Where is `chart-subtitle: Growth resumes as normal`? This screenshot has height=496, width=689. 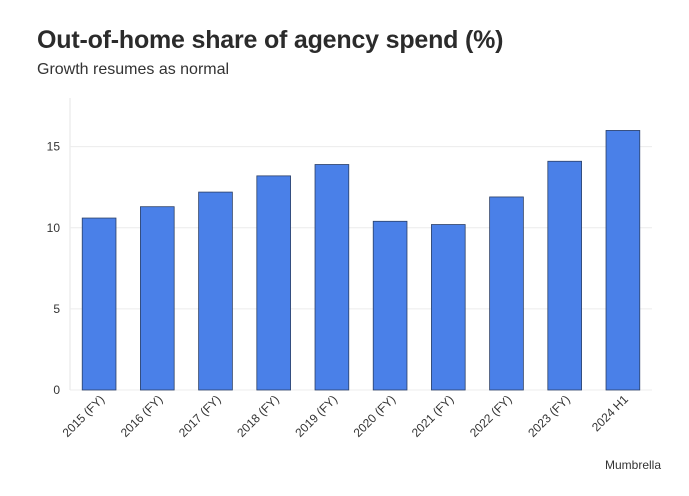
chart-subtitle: Growth resumes as normal is located at coordinates (133, 69).